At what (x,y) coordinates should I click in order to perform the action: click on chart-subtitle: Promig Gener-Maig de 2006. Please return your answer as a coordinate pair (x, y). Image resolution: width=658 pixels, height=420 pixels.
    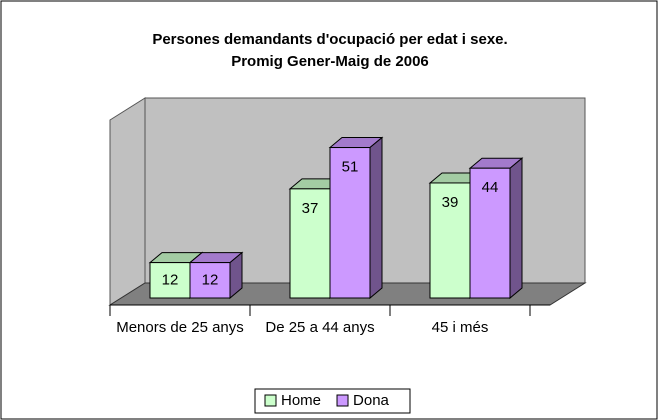
    Looking at the image, I should click on (330, 61).